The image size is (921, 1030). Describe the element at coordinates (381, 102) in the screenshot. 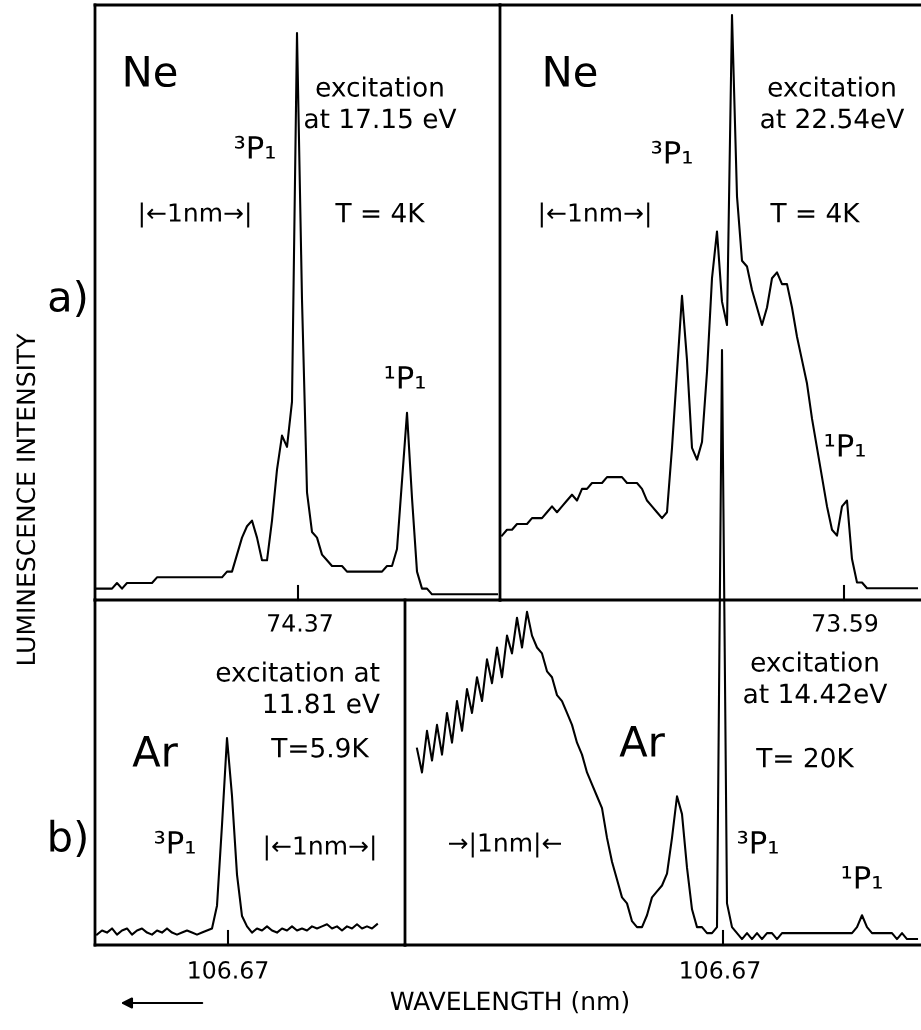

I see `annotation: excitation at 17.15 eV` at that location.